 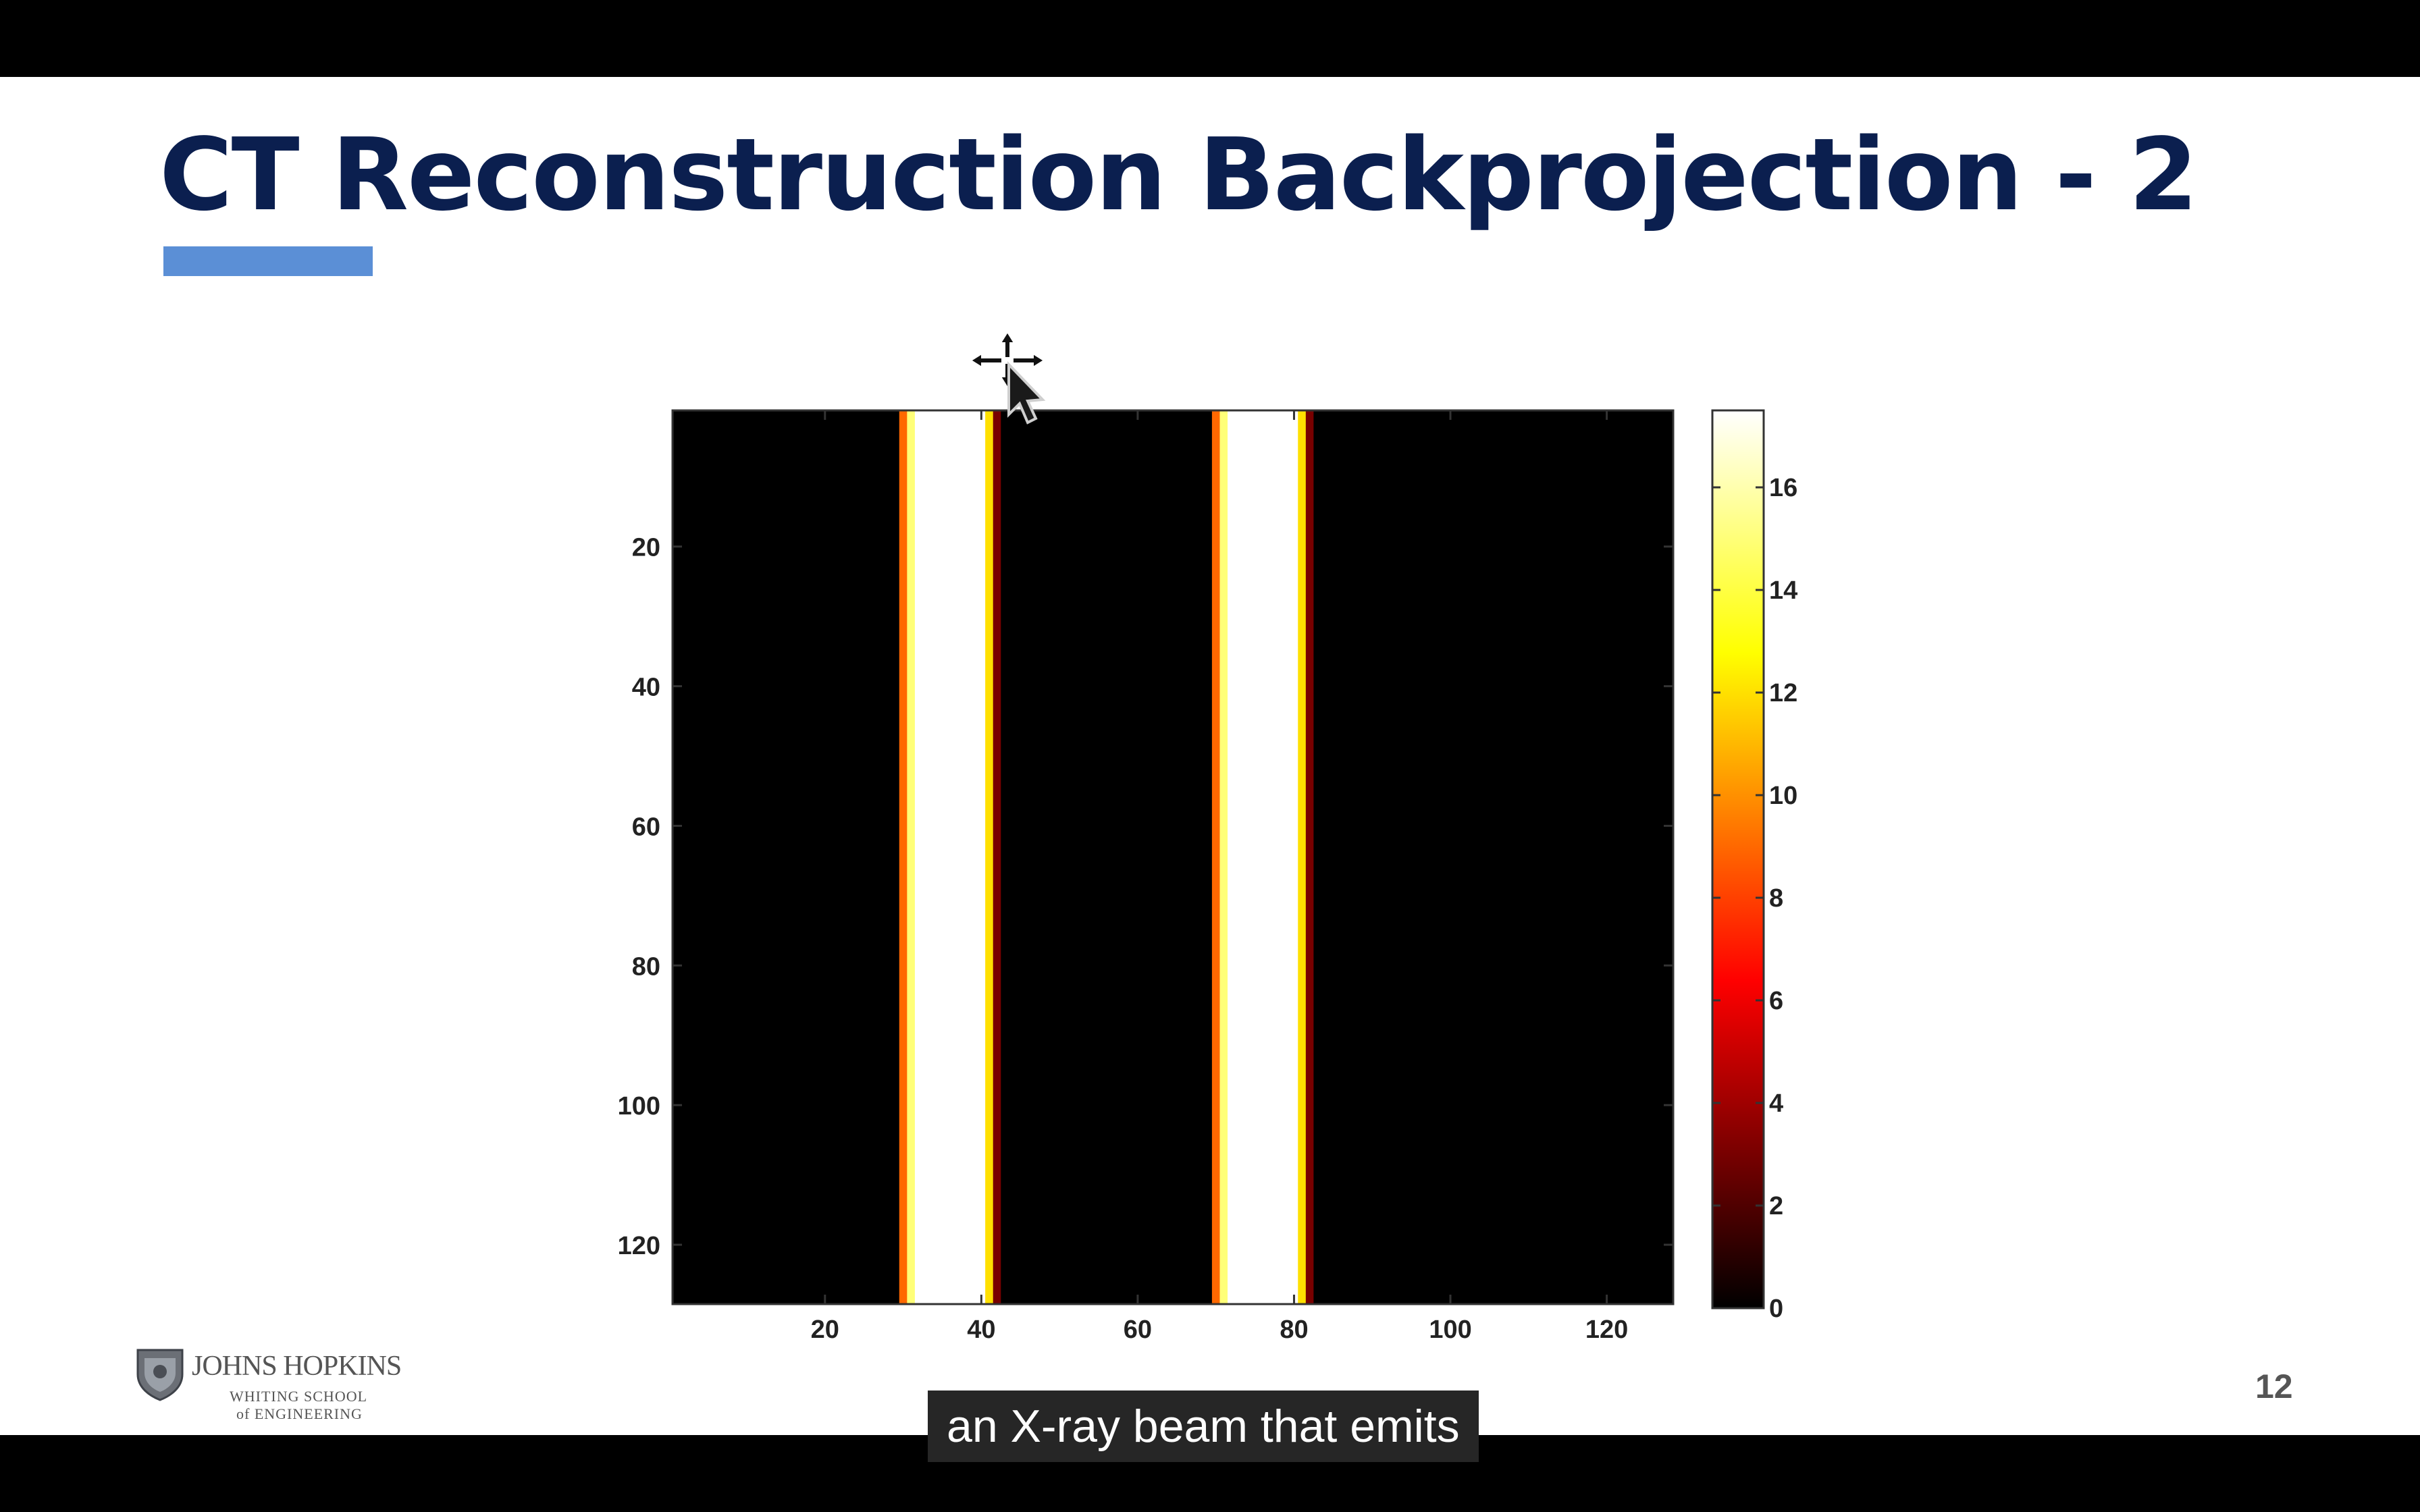 What do you see at coordinates (268, 261) in the screenshot?
I see `title-accent-bar` at bounding box center [268, 261].